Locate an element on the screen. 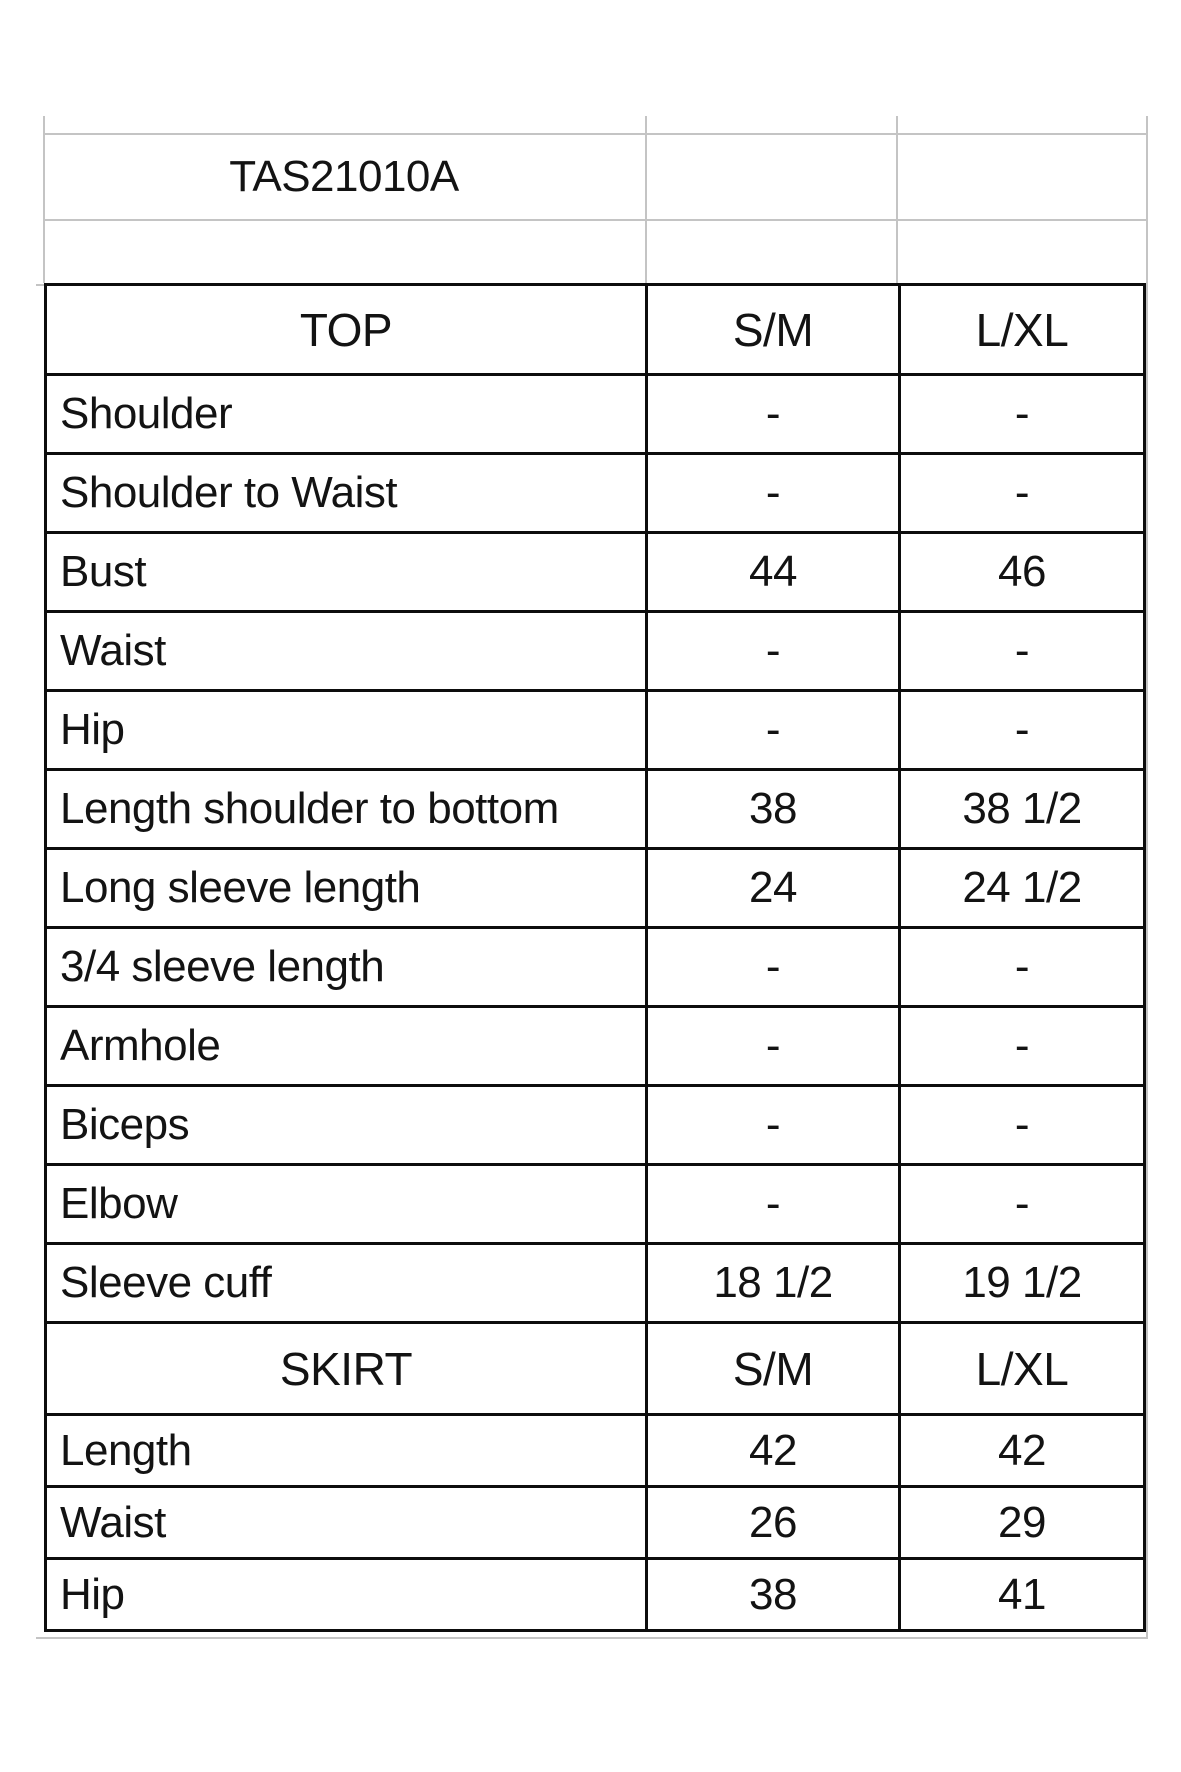 The height and width of the screenshot is (1772, 1181). row-label: Sleeve cuff is located at coordinates (346, 1283).